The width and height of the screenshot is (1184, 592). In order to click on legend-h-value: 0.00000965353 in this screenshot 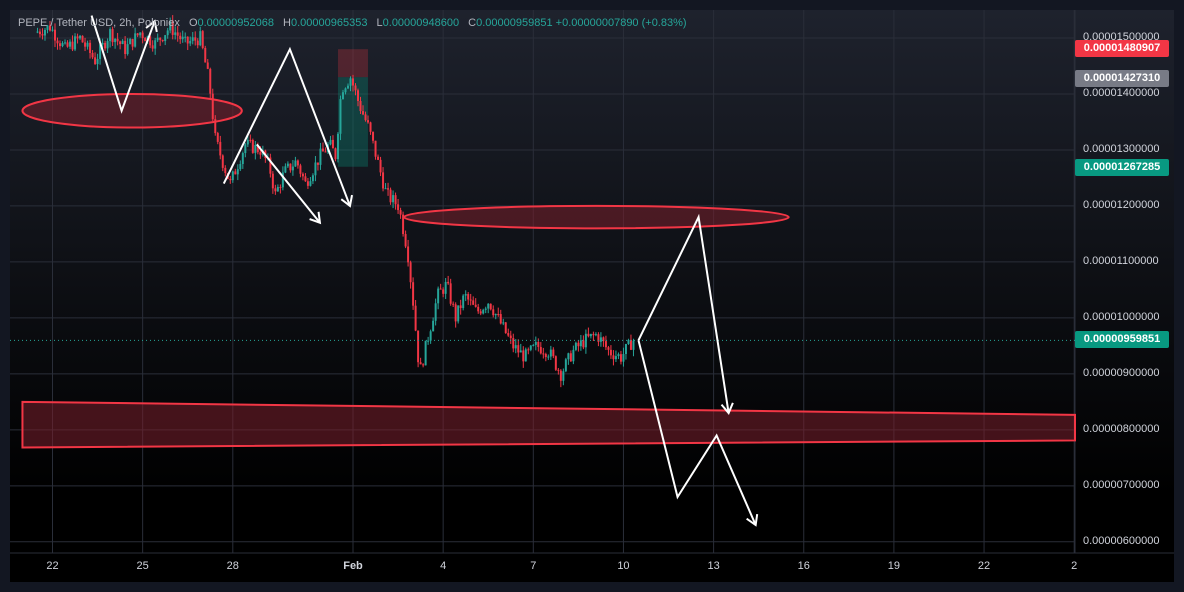, I will do `click(329, 23)`.